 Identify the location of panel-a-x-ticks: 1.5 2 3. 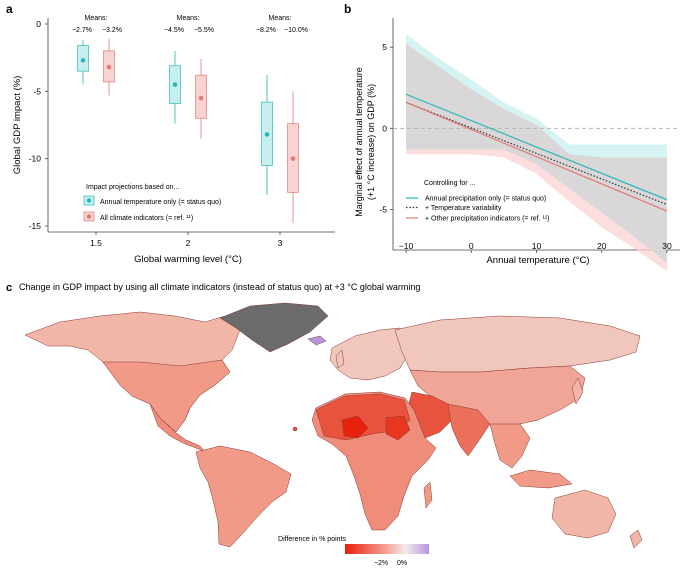
(186, 240).